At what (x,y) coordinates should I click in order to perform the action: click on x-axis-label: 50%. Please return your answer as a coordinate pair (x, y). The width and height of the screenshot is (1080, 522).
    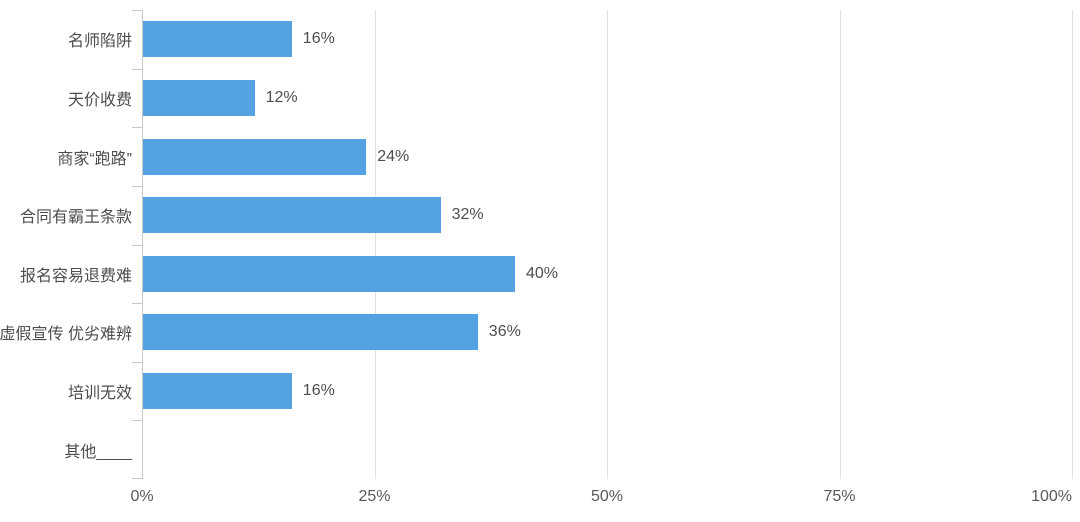
    Looking at the image, I should click on (607, 496).